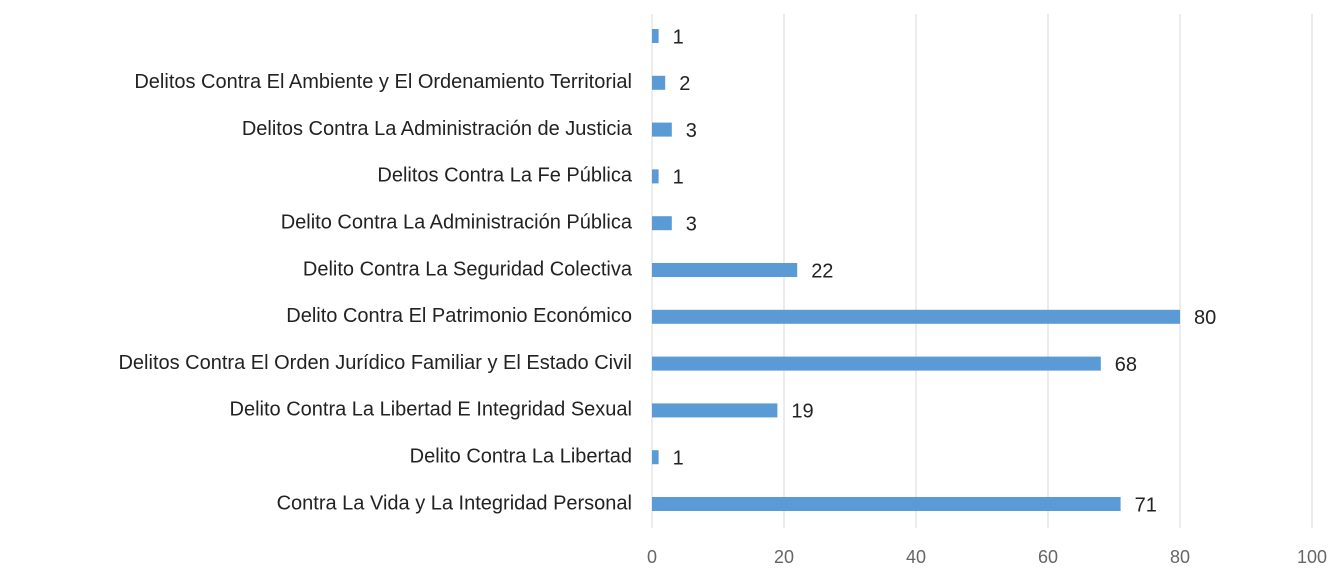 Image resolution: width=1334 pixels, height=570 pixels. What do you see at coordinates (521, 456) in the screenshot?
I see `y-tick-label: Delito Contra La Libertad` at bounding box center [521, 456].